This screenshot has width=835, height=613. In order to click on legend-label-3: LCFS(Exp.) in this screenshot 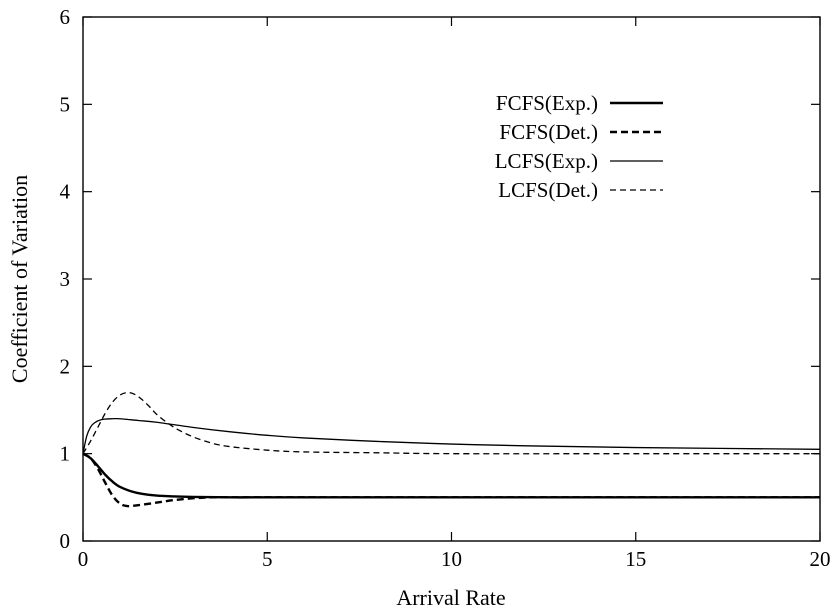, I will do `click(546, 161)`.